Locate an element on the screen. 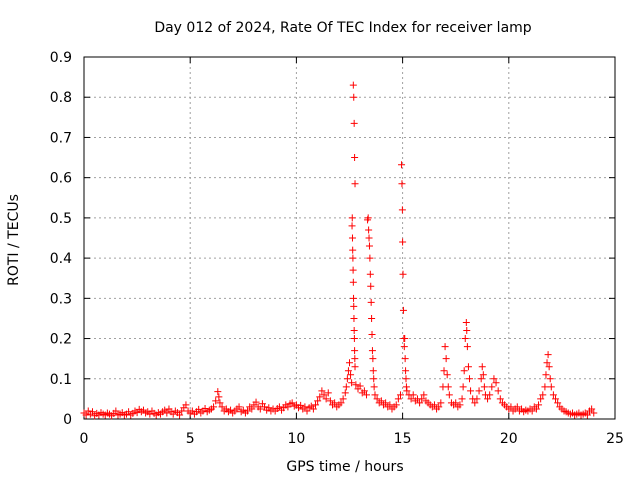 Image resolution: width=640 pixels, height=480 pixels. y-tick-label: 0.8 is located at coordinates (61, 98).